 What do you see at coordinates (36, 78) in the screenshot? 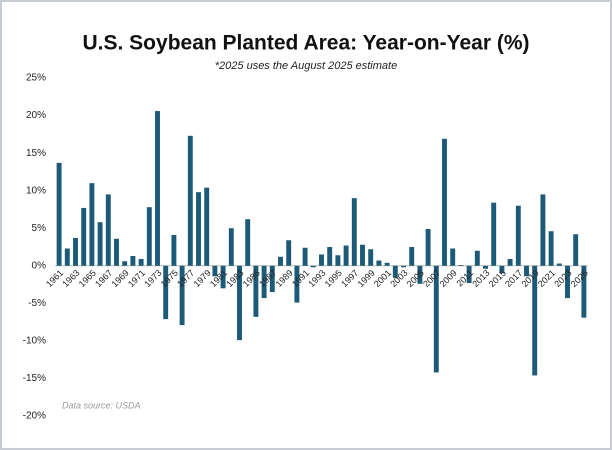
I see `y-tick-label: 25%` at bounding box center [36, 78].